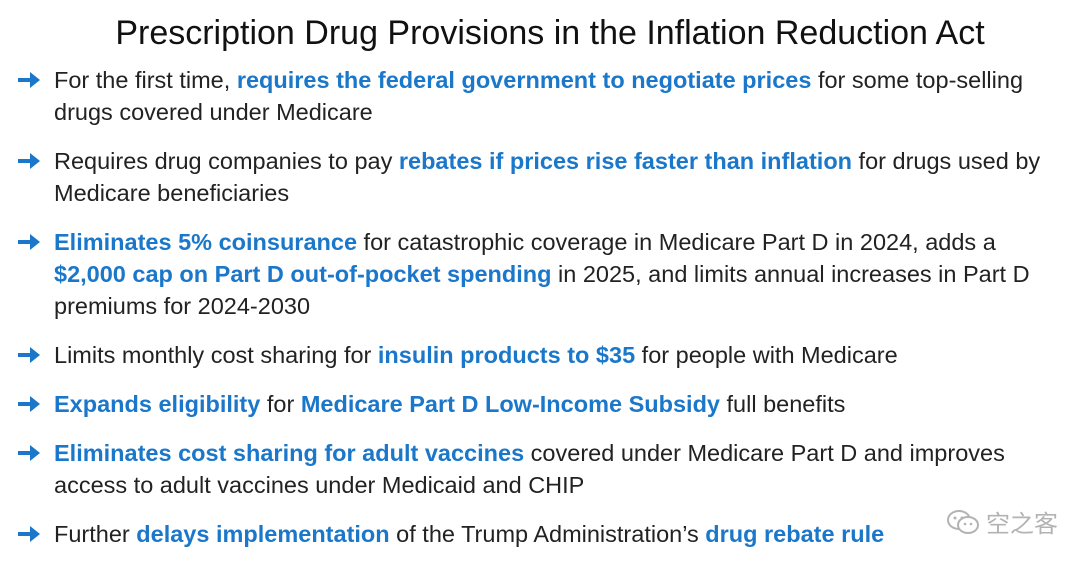 Image resolution: width=1080 pixels, height=567 pixels. Describe the element at coordinates (226, 161) in the screenshot. I see `bullet-text: Requires drug companies to pay` at that location.